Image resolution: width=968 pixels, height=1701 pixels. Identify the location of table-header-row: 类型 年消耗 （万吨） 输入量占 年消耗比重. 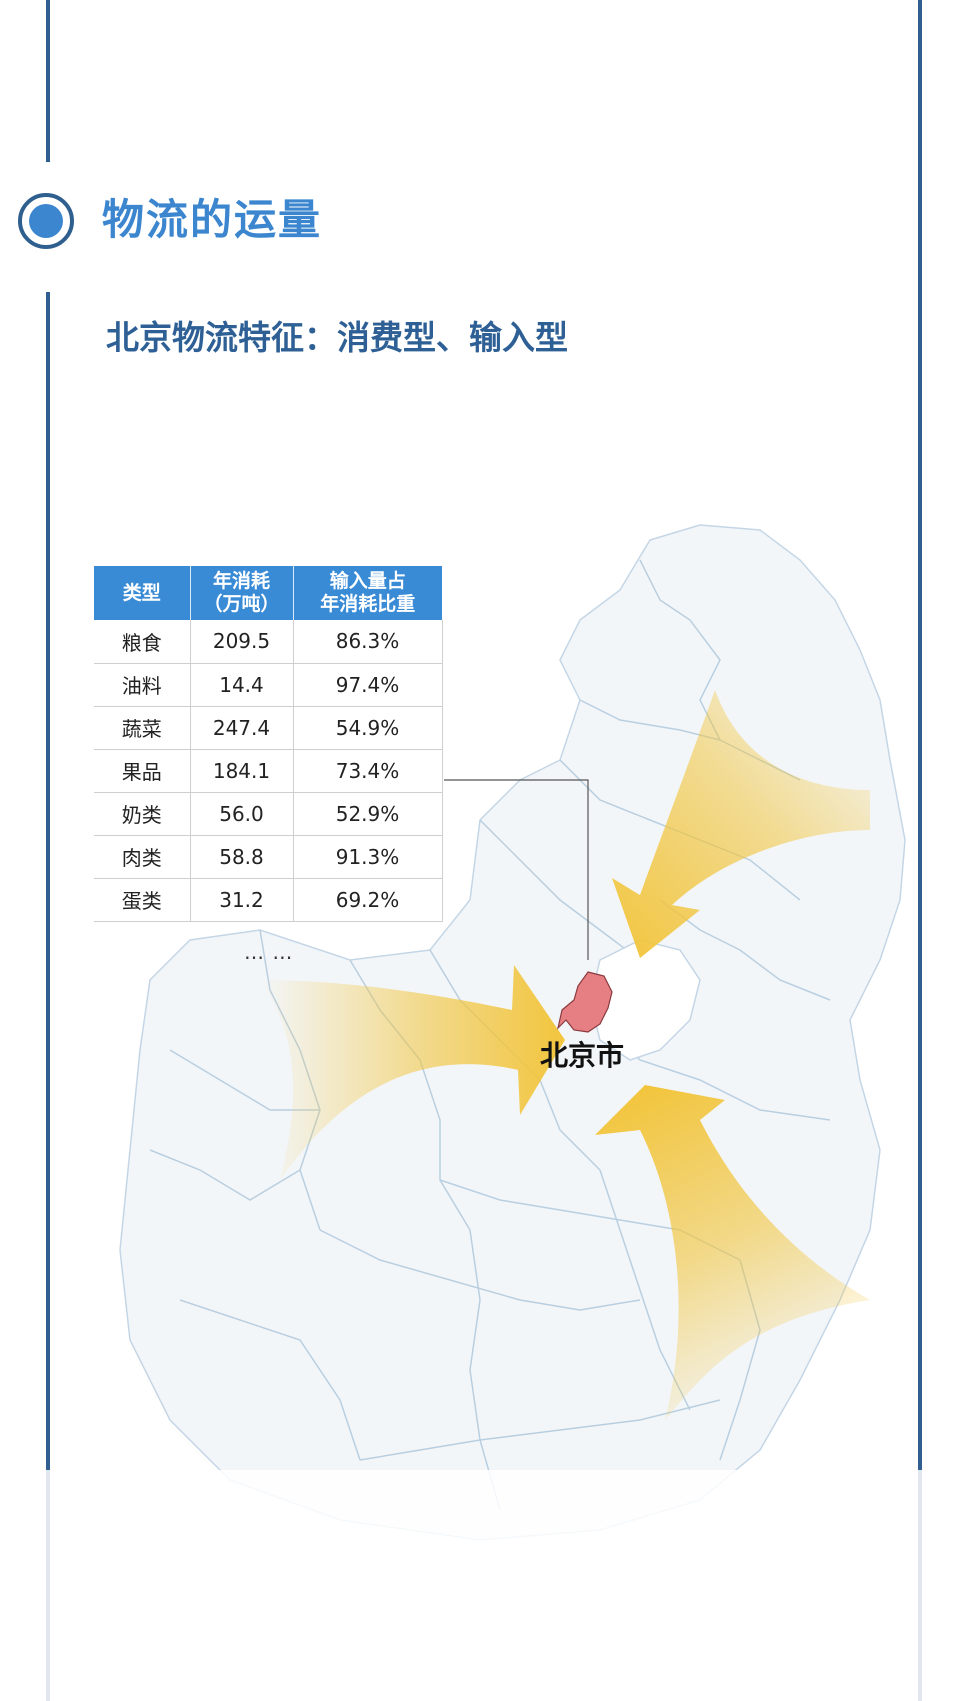
(268, 593).